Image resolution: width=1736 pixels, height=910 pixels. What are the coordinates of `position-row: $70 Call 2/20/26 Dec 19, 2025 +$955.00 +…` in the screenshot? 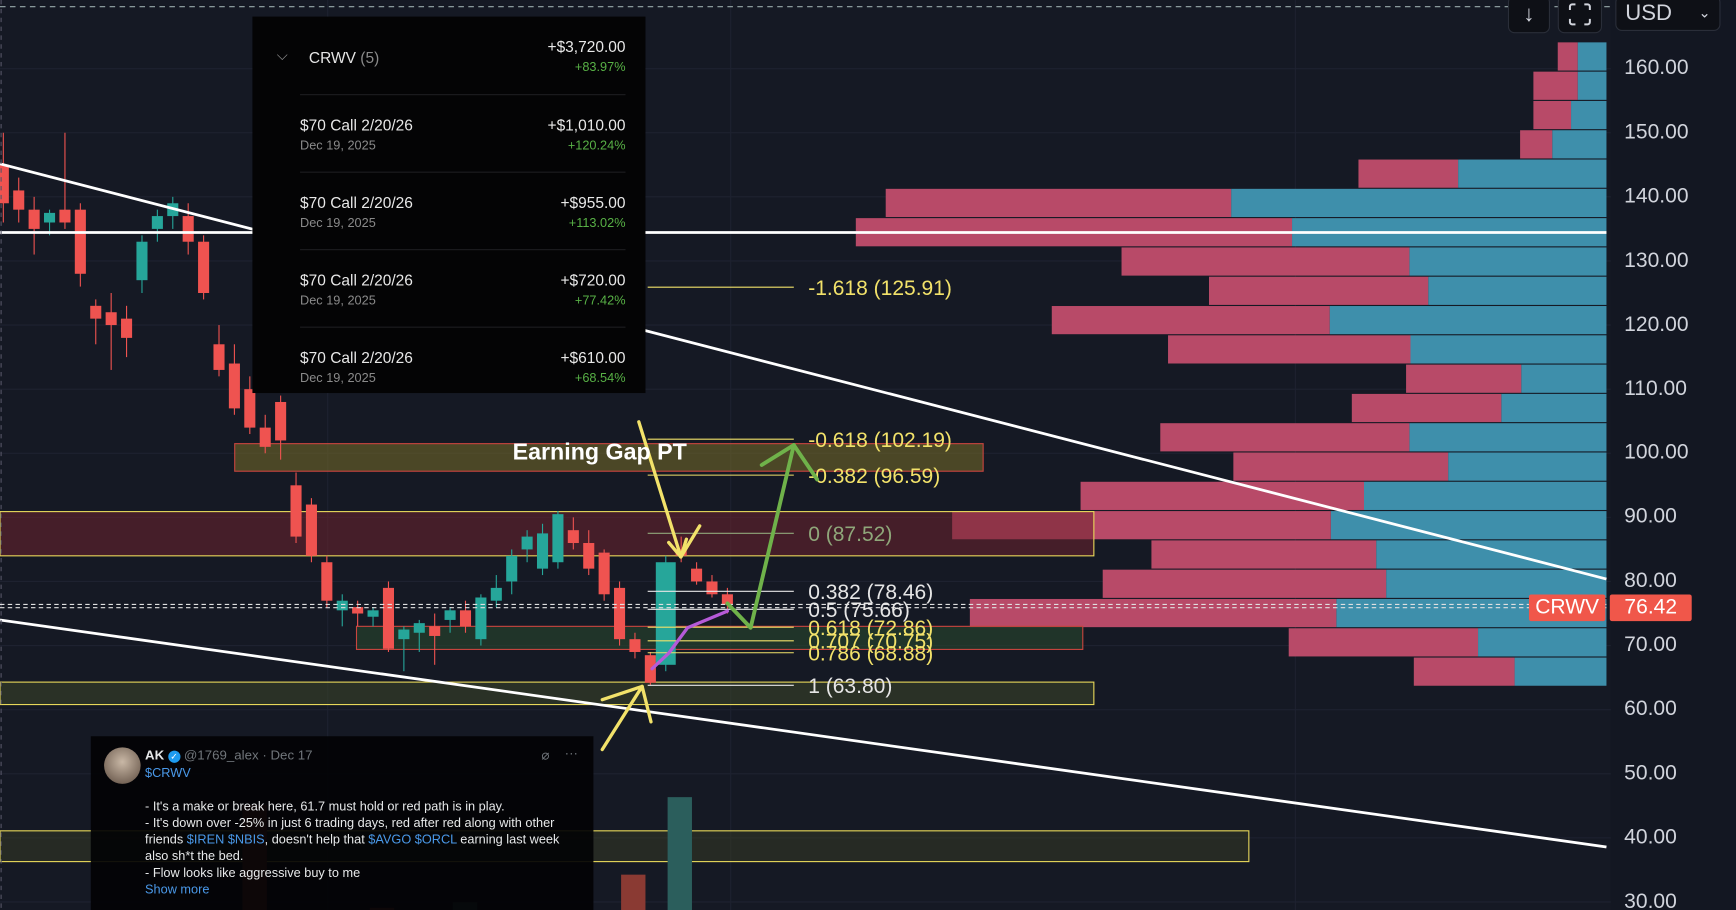 It's located at (463, 211).